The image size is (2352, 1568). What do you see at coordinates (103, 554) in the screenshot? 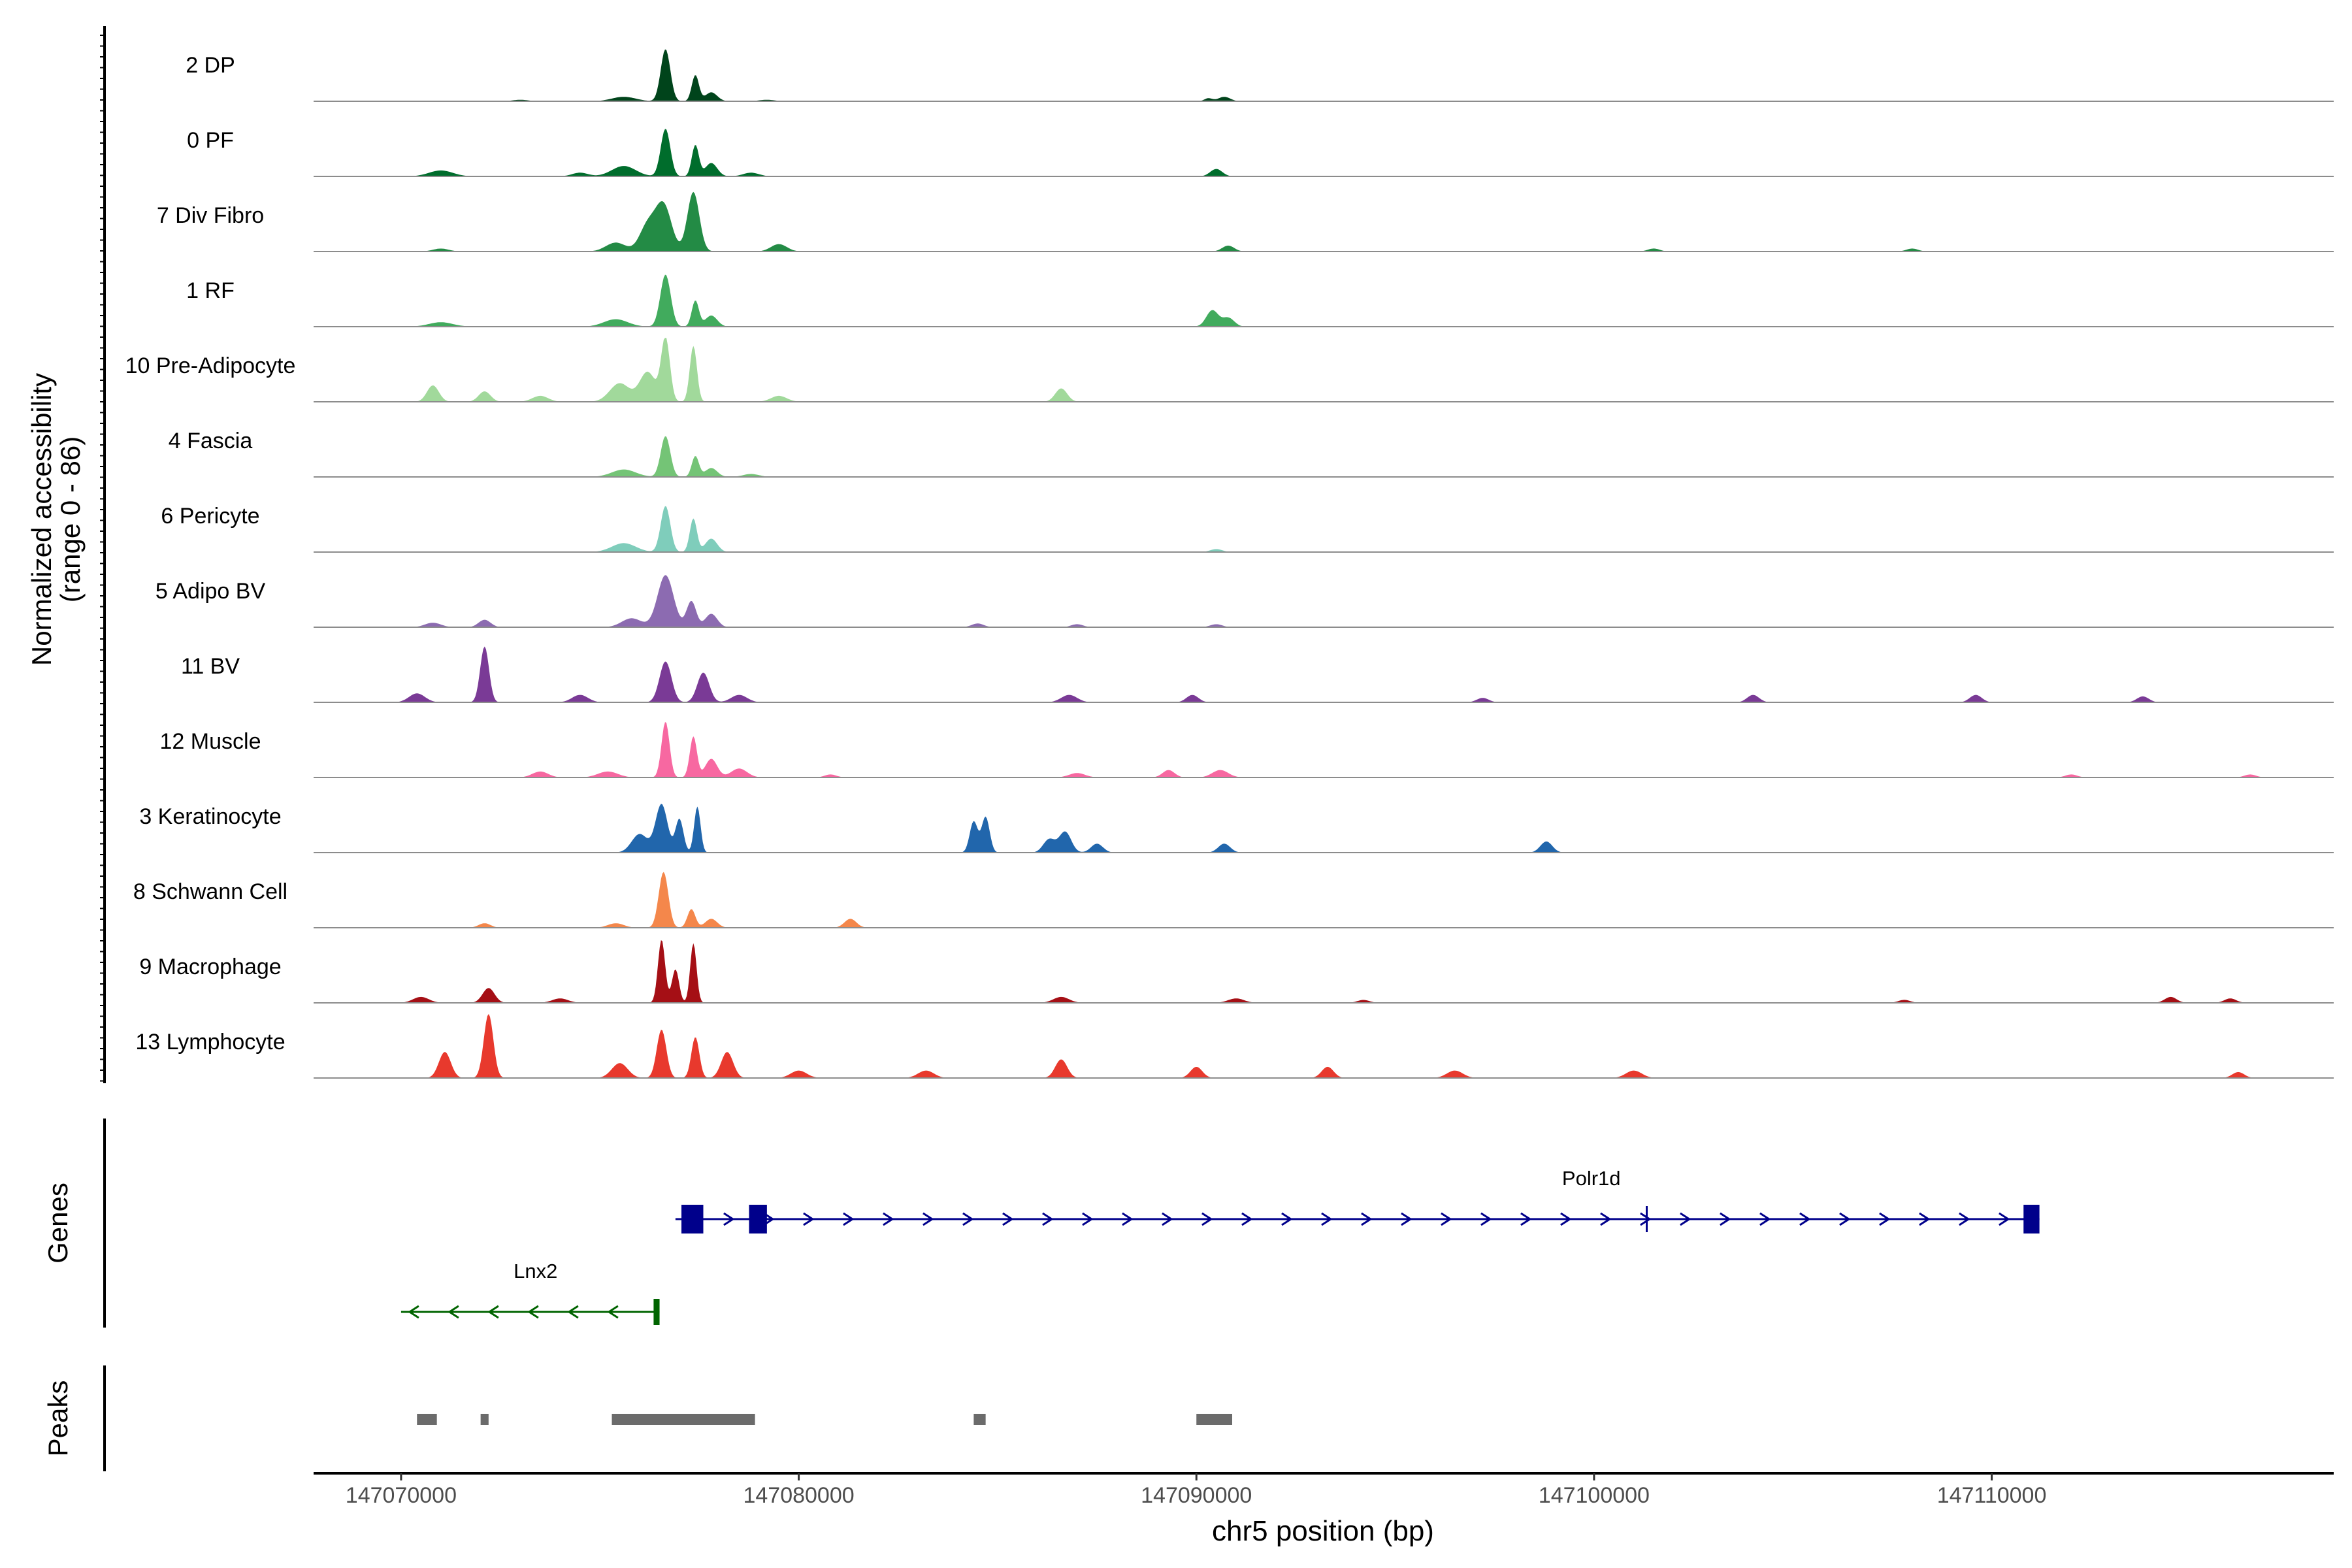
I see `coverage-y-axis` at bounding box center [103, 554].